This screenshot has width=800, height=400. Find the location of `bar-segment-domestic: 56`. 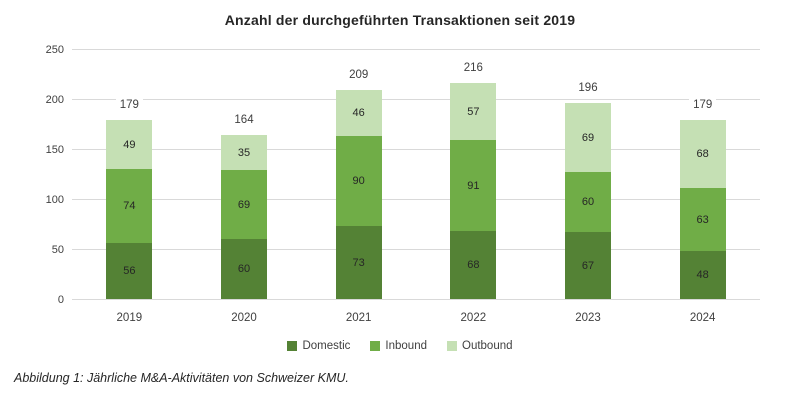

bar-segment-domestic: 56 is located at coordinates (129, 271).